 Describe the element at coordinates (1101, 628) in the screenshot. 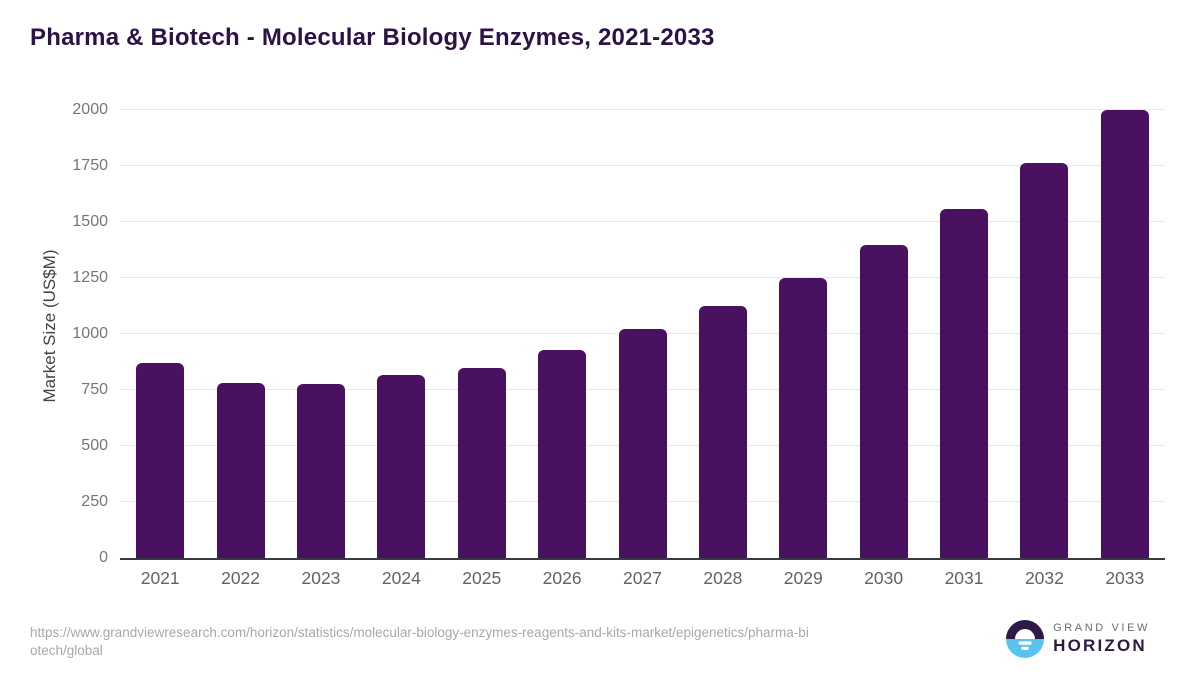

I see `logo-brand-top: GRAND VIEW` at that location.